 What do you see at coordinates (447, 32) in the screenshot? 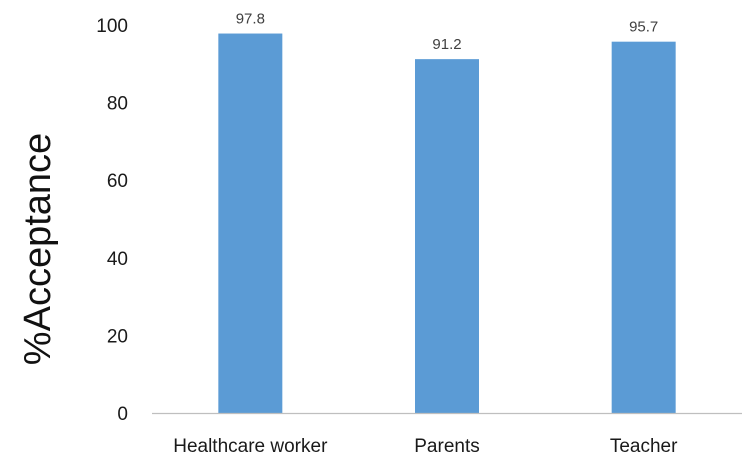
I see `data-labels: 97.8 91.2 95.7` at bounding box center [447, 32].